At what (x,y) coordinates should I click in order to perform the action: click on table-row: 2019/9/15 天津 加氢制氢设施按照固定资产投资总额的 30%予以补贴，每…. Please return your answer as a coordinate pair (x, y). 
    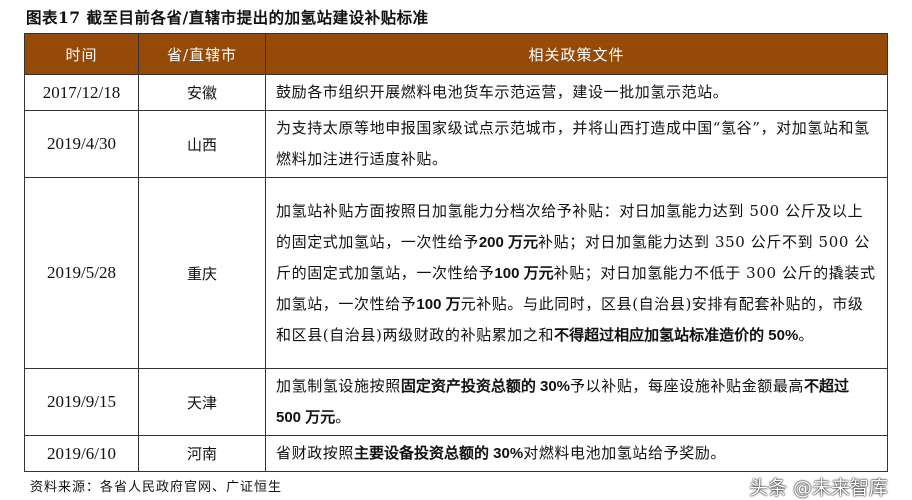
    Looking at the image, I should click on (456, 402).